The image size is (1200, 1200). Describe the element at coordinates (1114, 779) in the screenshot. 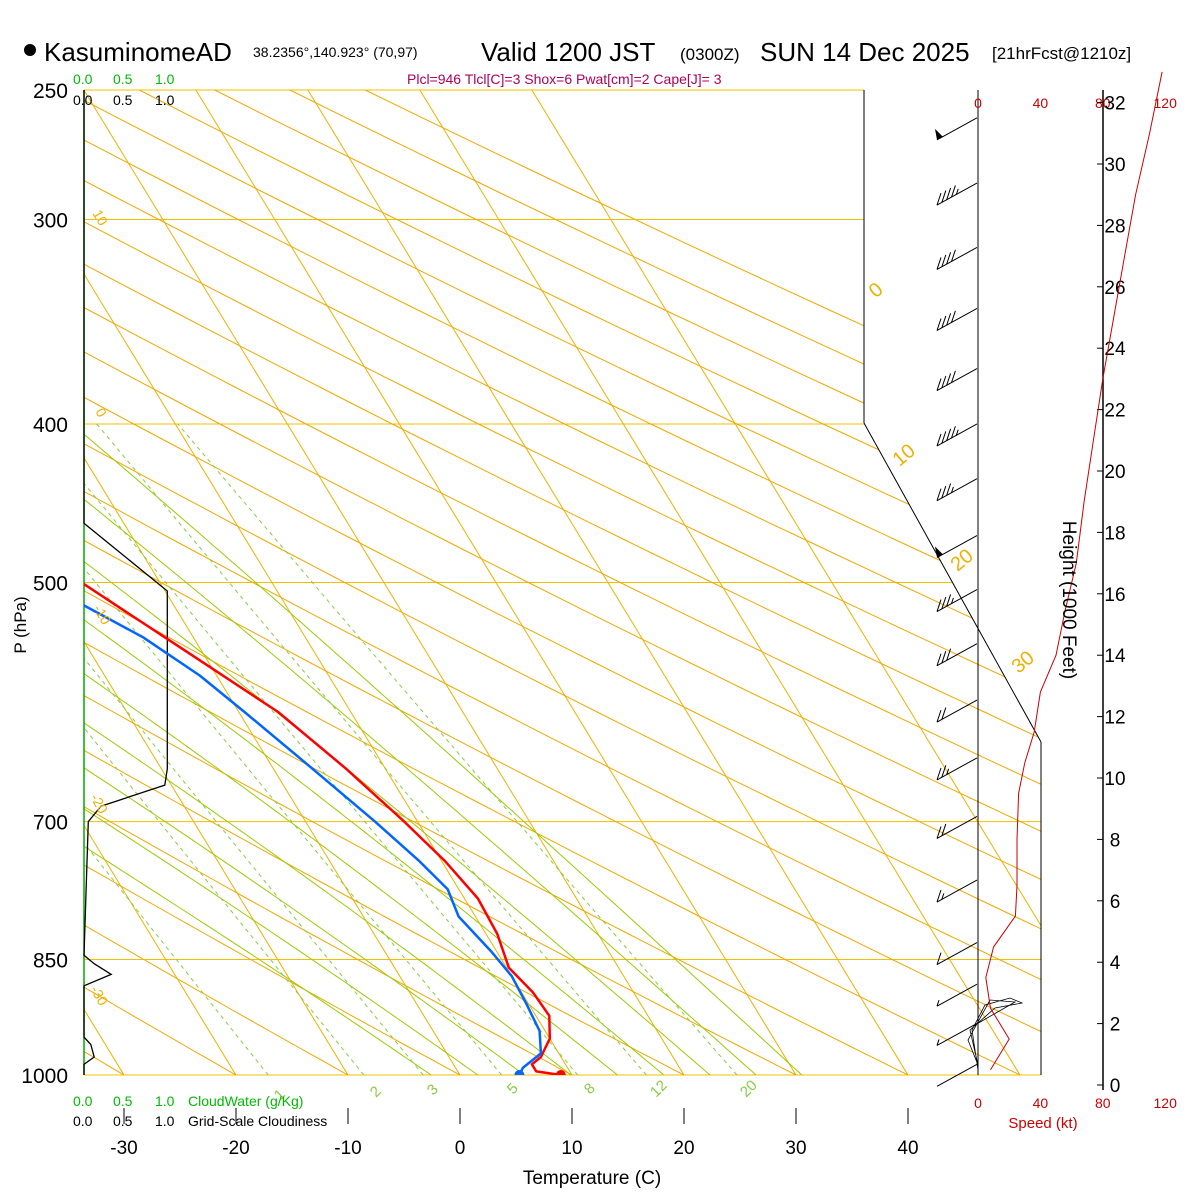

I see `height-tick-label: 10` at that location.